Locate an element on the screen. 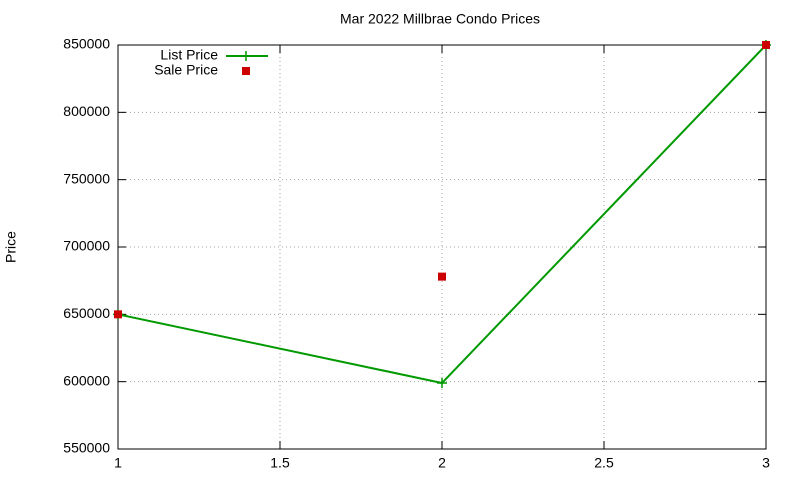 Image resolution: width=800 pixels, height=480 pixels. y-tick-label: 550000 is located at coordinates (86, 448).